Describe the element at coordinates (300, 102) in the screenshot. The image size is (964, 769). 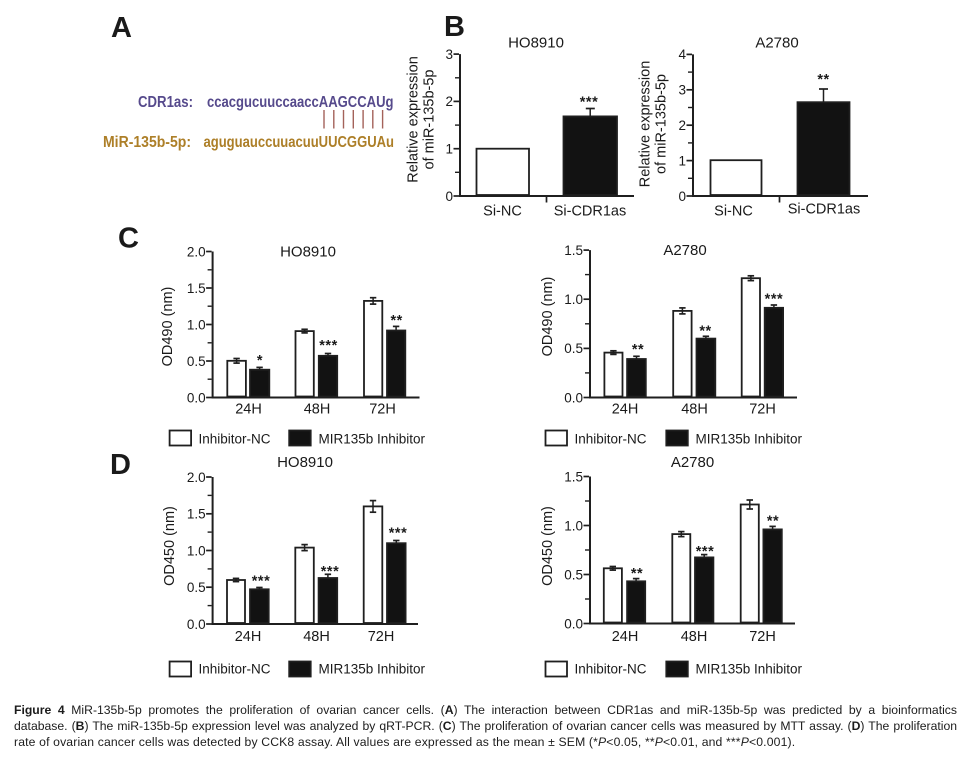
I see `svg-text: ccacgucuuccaaccAAGCCAUg` at that location.